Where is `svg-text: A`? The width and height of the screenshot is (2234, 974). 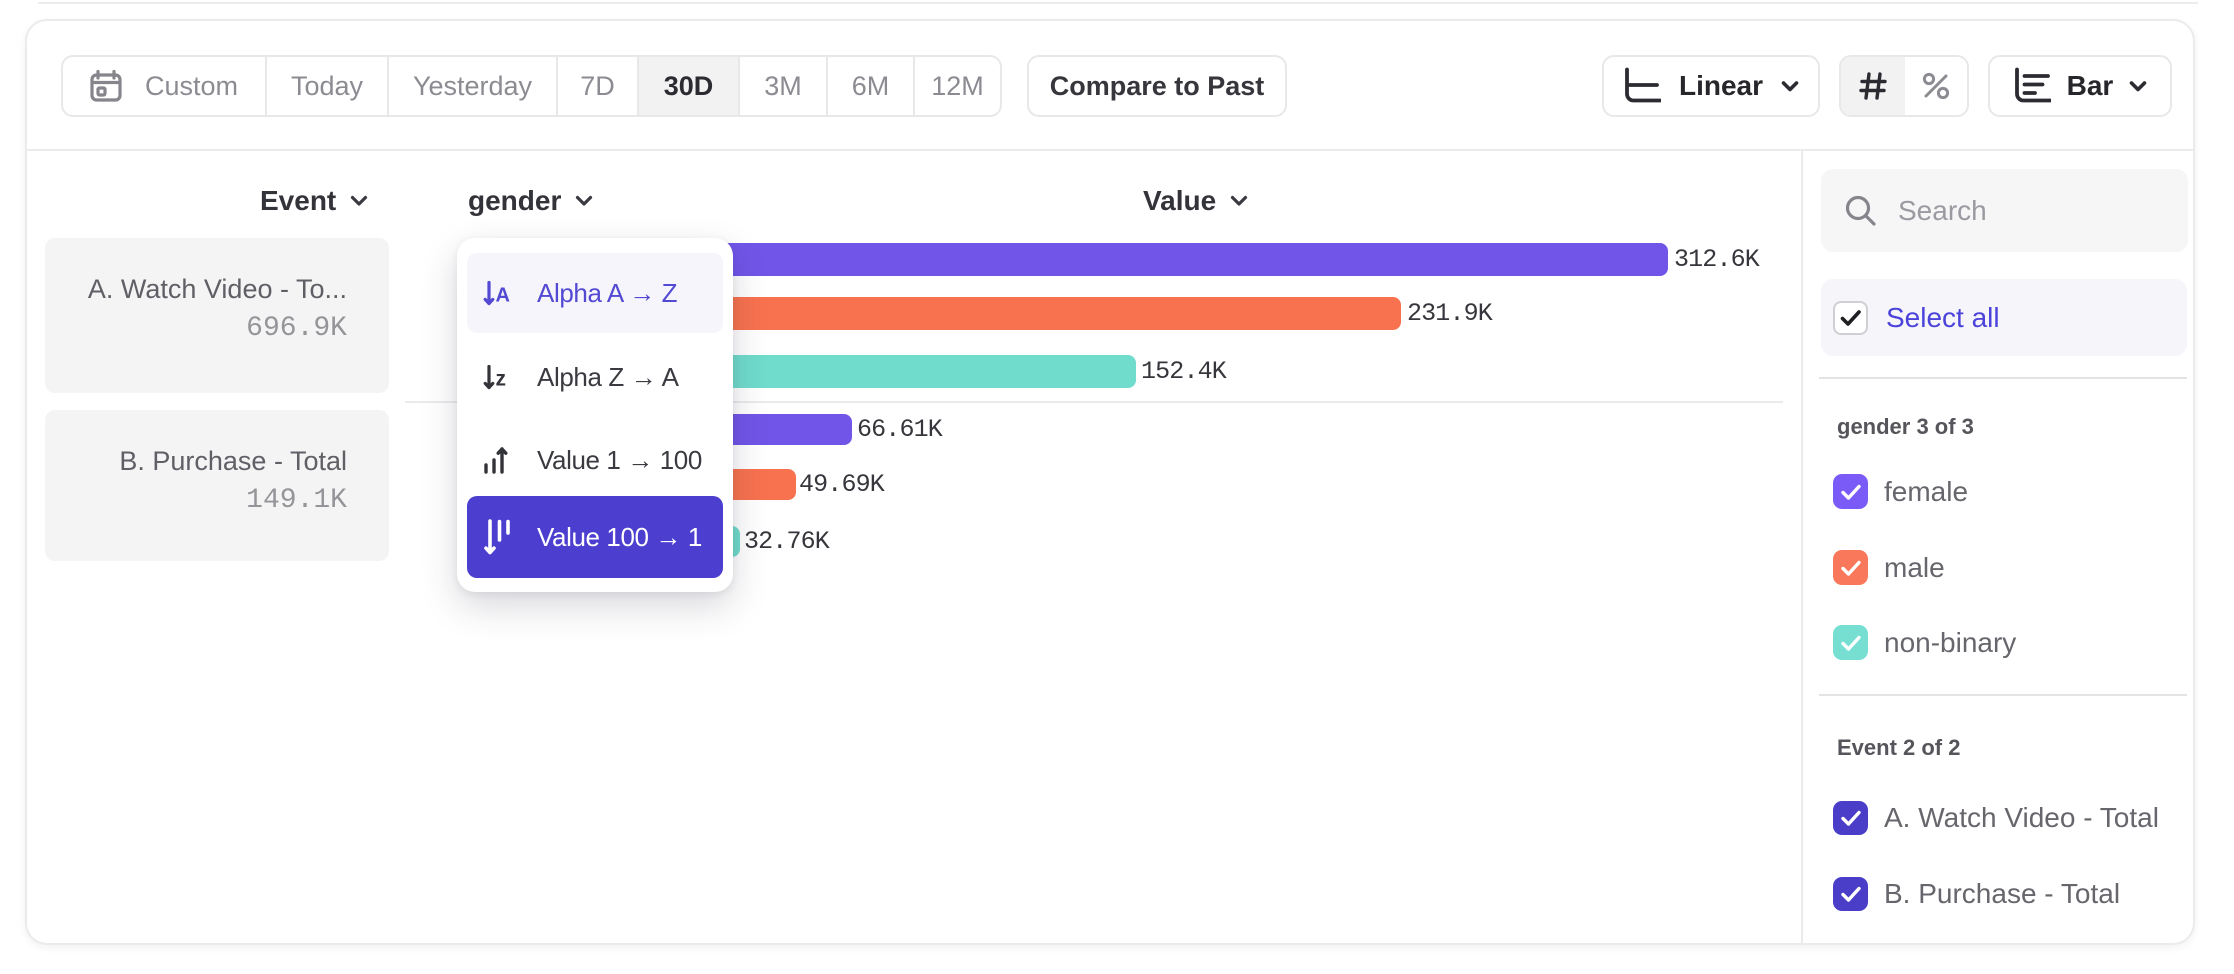
svg-text: A is located at coordinates (503, 296).